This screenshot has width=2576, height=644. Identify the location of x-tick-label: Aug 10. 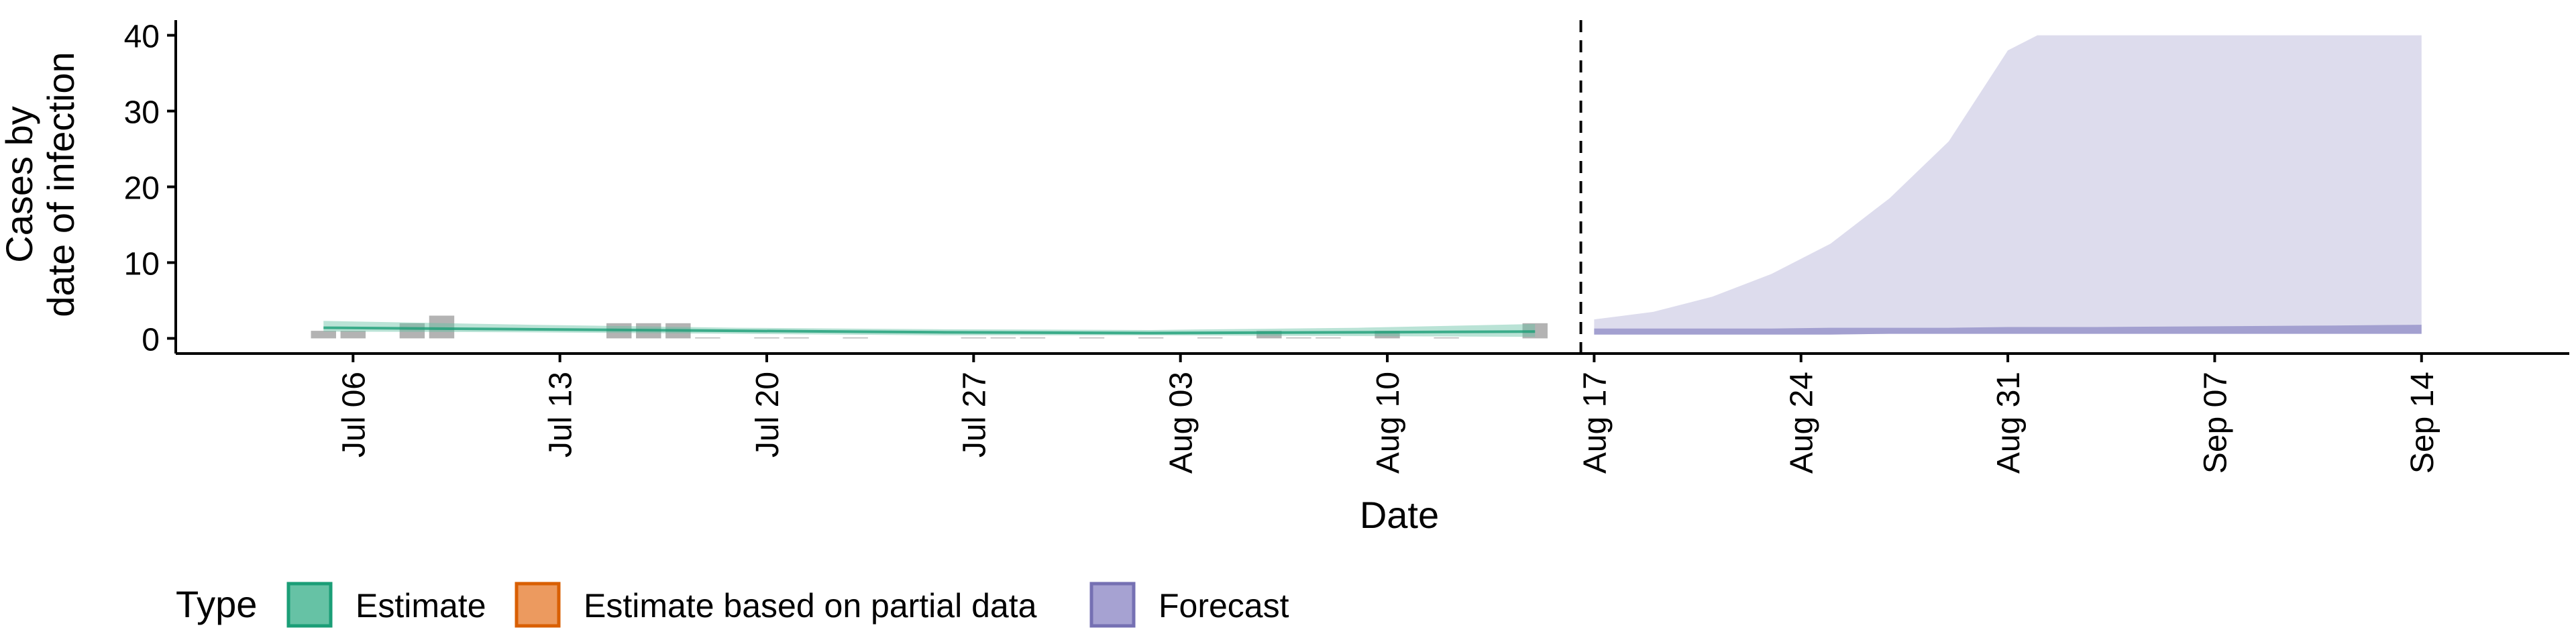
(1388, 423).